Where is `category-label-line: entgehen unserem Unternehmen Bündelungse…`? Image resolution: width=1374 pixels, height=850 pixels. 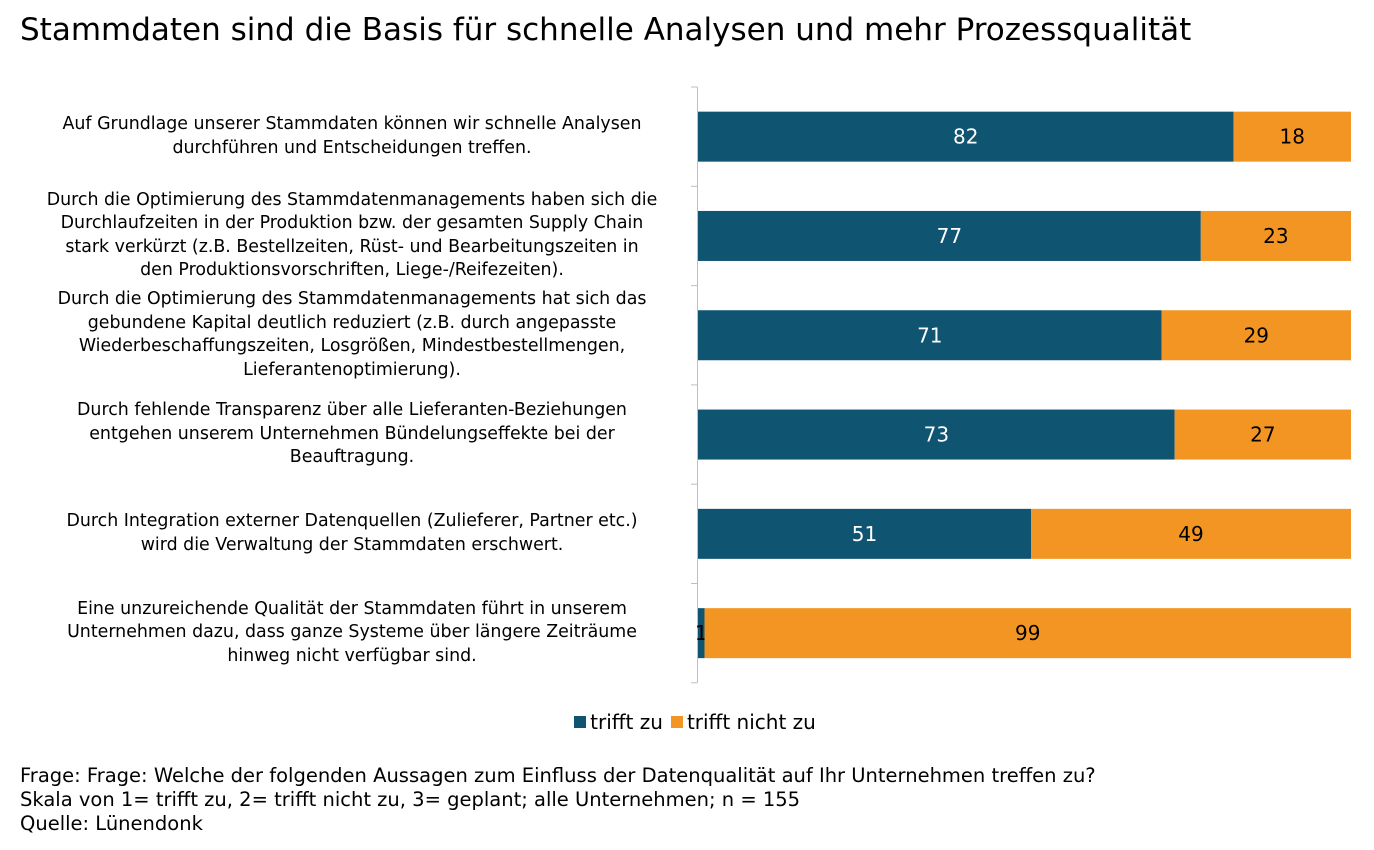 category-label-line: entgehen unserem Unternehmen Bündelungse… is located at coordinates (352, 433).